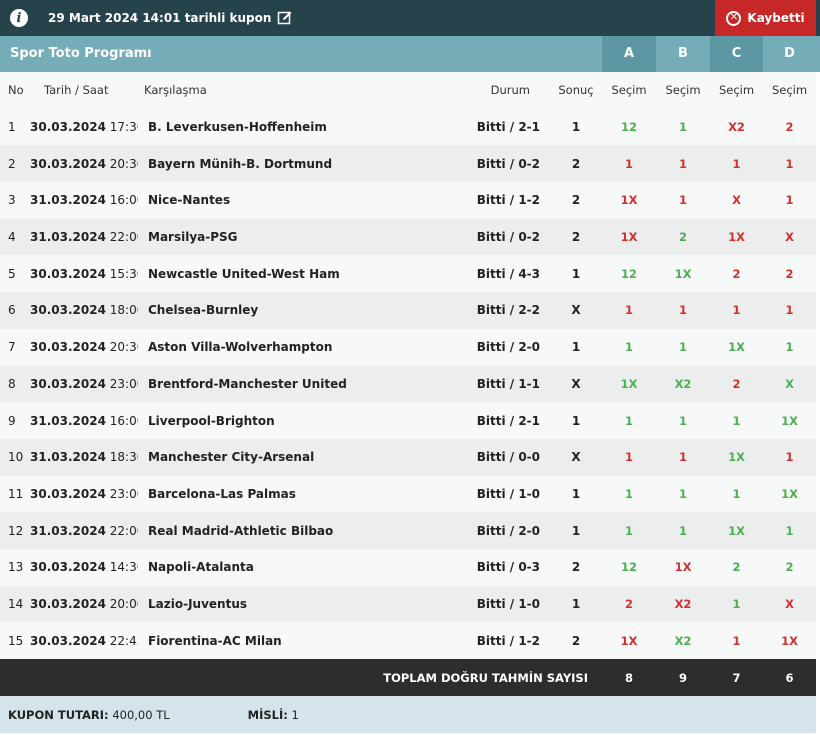 The height and width of the screenshot is (735, 820). What do you see at coordinates (736, 567) in the screenshot?
I see `row-pick-c: 2` at bounding box center [736, 567].